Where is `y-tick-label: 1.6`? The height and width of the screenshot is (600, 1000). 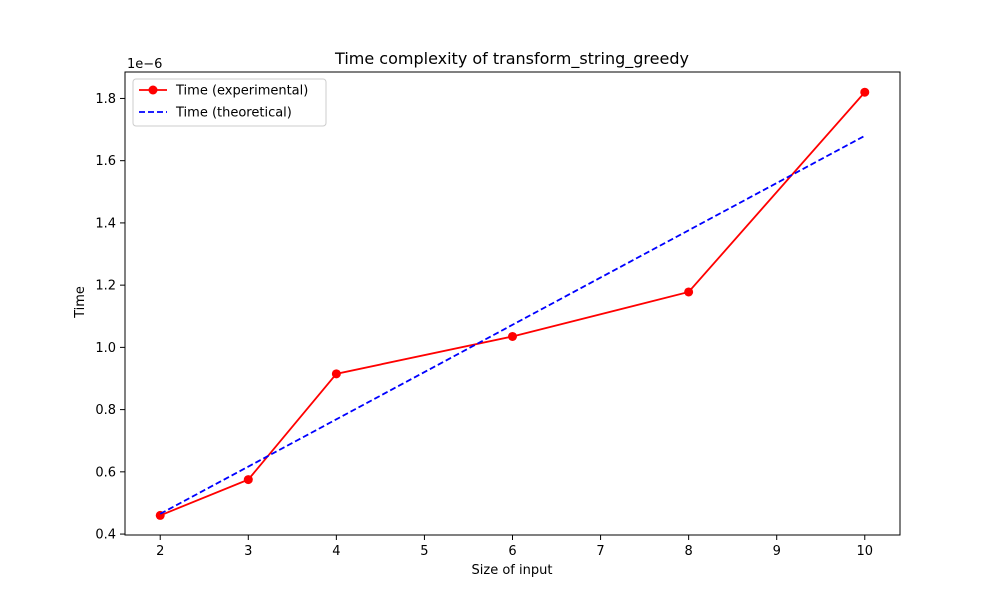 y-tick-label: 1.6 is located at coordinates (105, 161).